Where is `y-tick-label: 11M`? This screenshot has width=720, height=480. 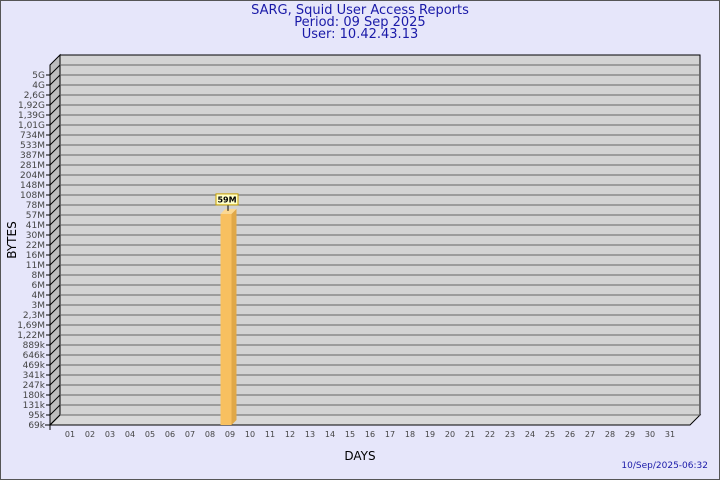
y-tick-label: 11M is located at coordinates (35, 266).